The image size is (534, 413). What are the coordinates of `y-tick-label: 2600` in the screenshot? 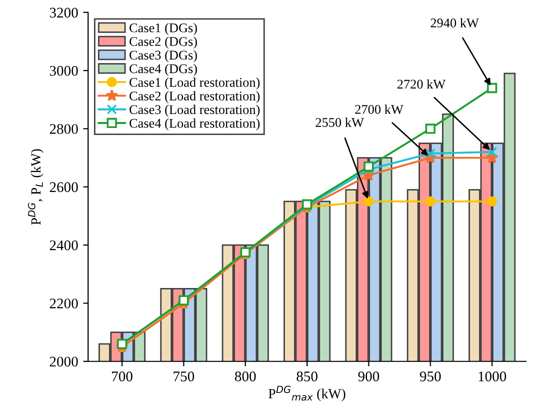 It's located at (64, 187).